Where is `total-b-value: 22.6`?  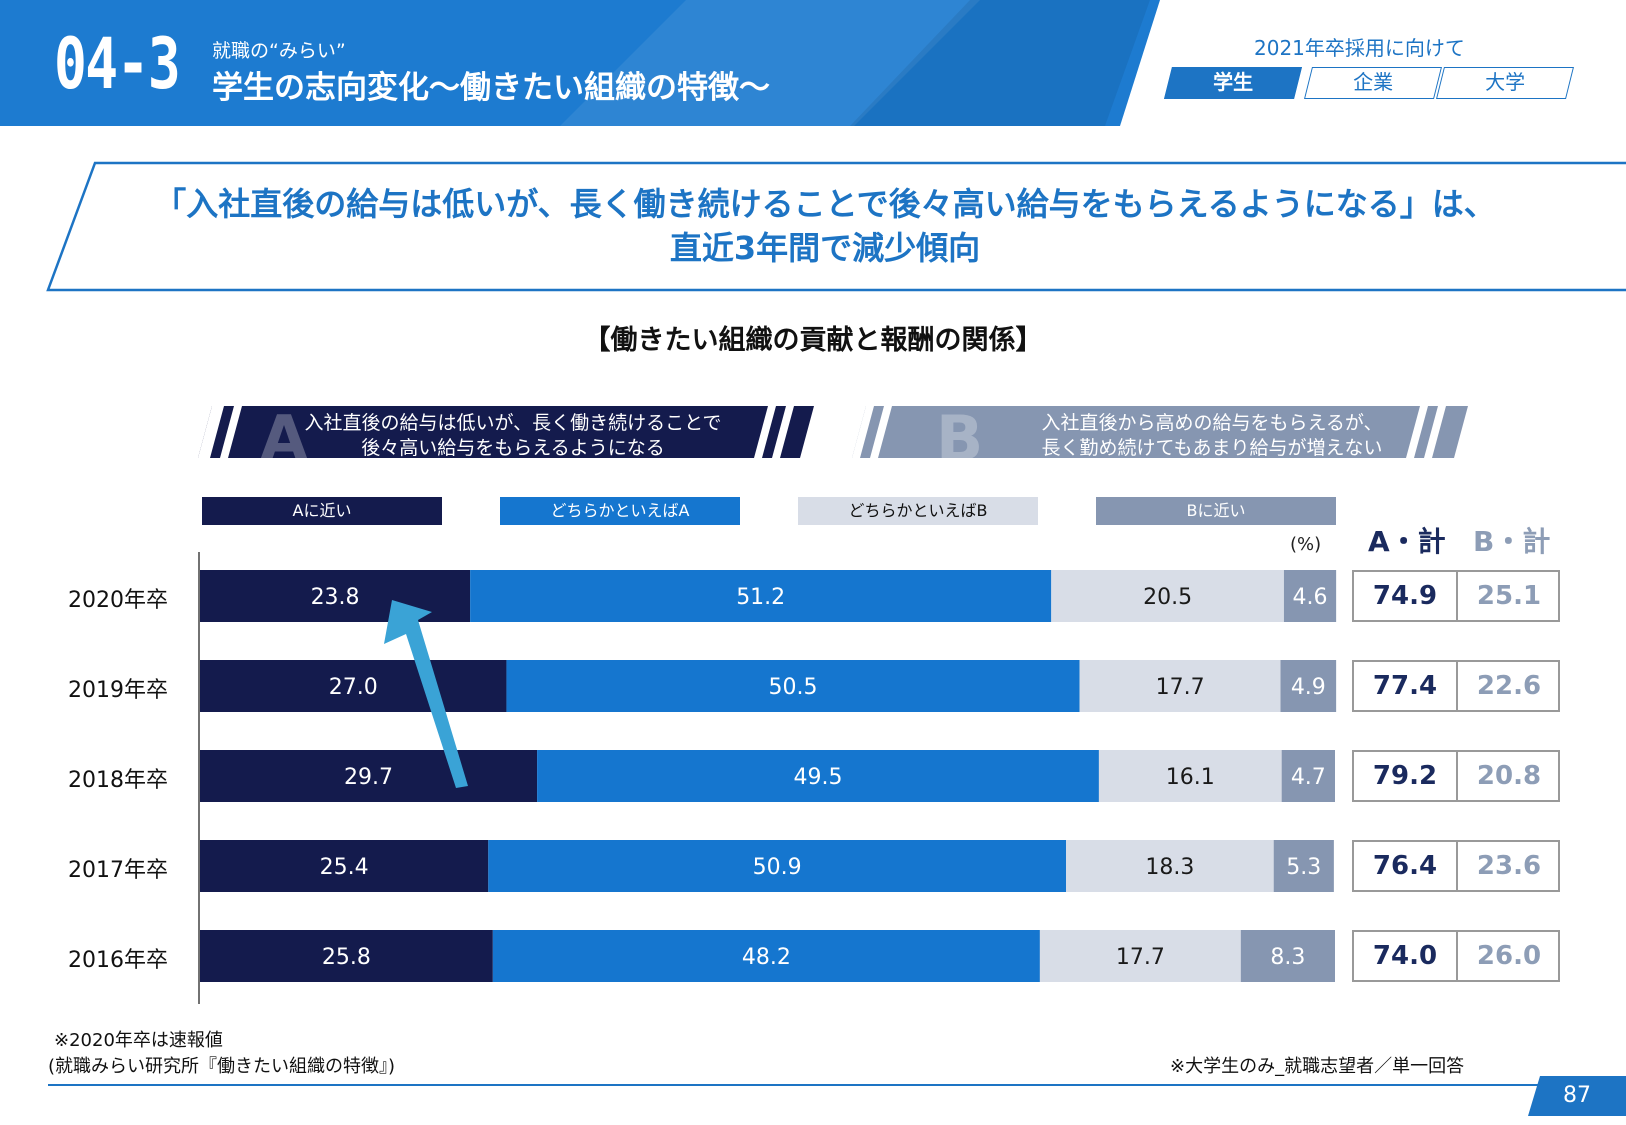
total-b-value: 22.6 is located at coordinates (1509, 686).